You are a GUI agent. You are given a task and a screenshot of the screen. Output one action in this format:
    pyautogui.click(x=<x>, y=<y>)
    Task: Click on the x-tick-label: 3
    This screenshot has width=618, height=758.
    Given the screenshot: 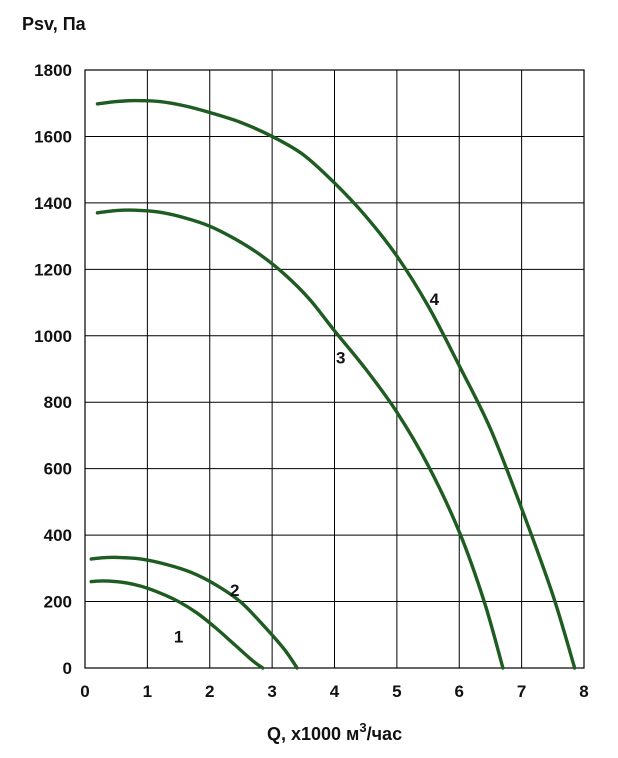 What is the action you would take?
    pyautogui.click(x=271, y=691)
    